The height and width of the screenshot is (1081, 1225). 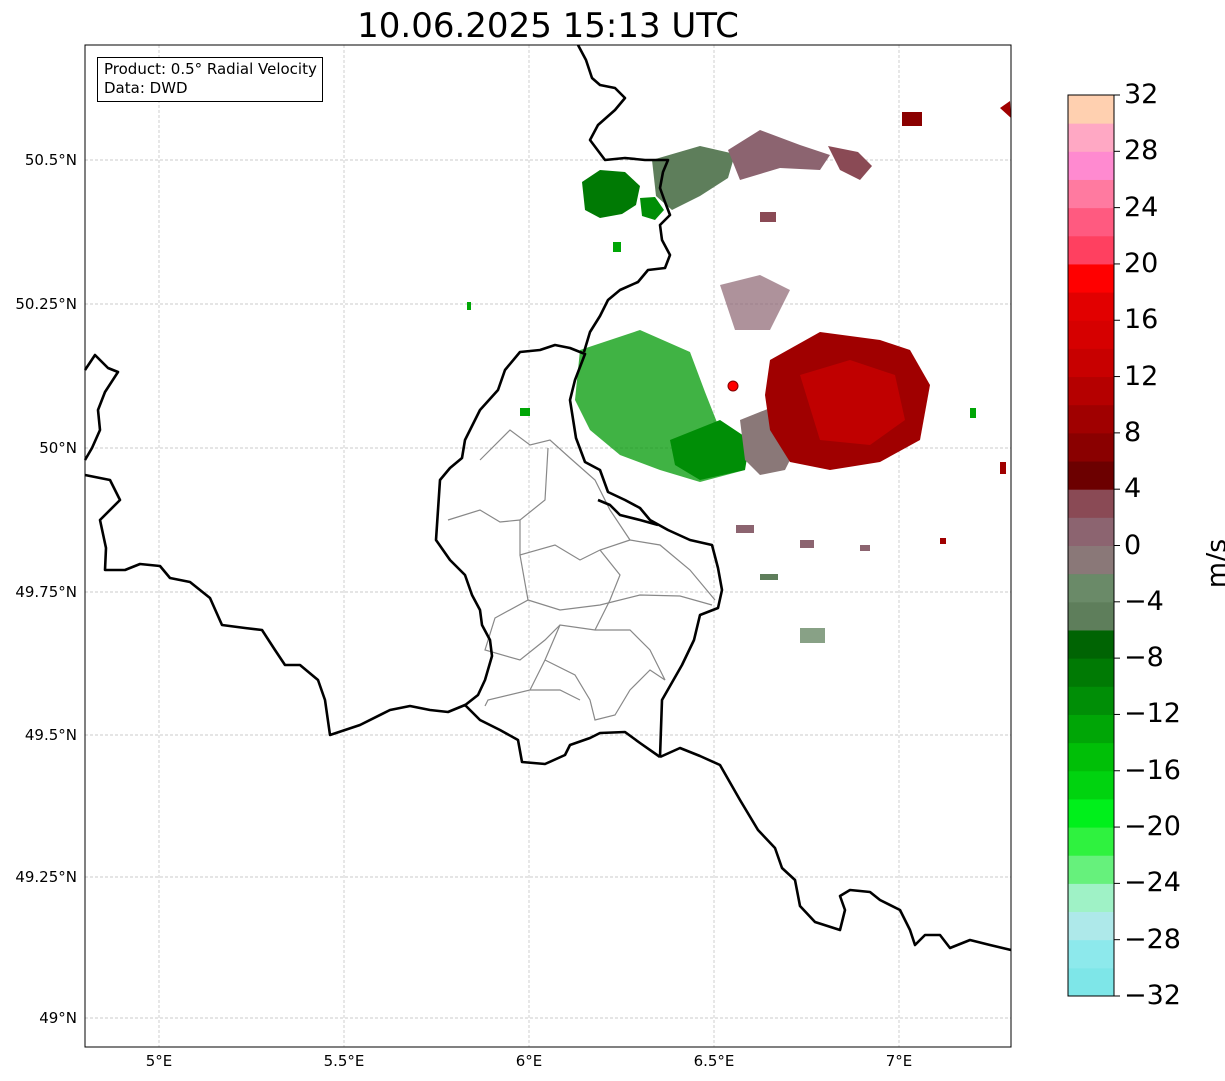 I want to click on echo-gray-green-north, so click(x=693, y=178).